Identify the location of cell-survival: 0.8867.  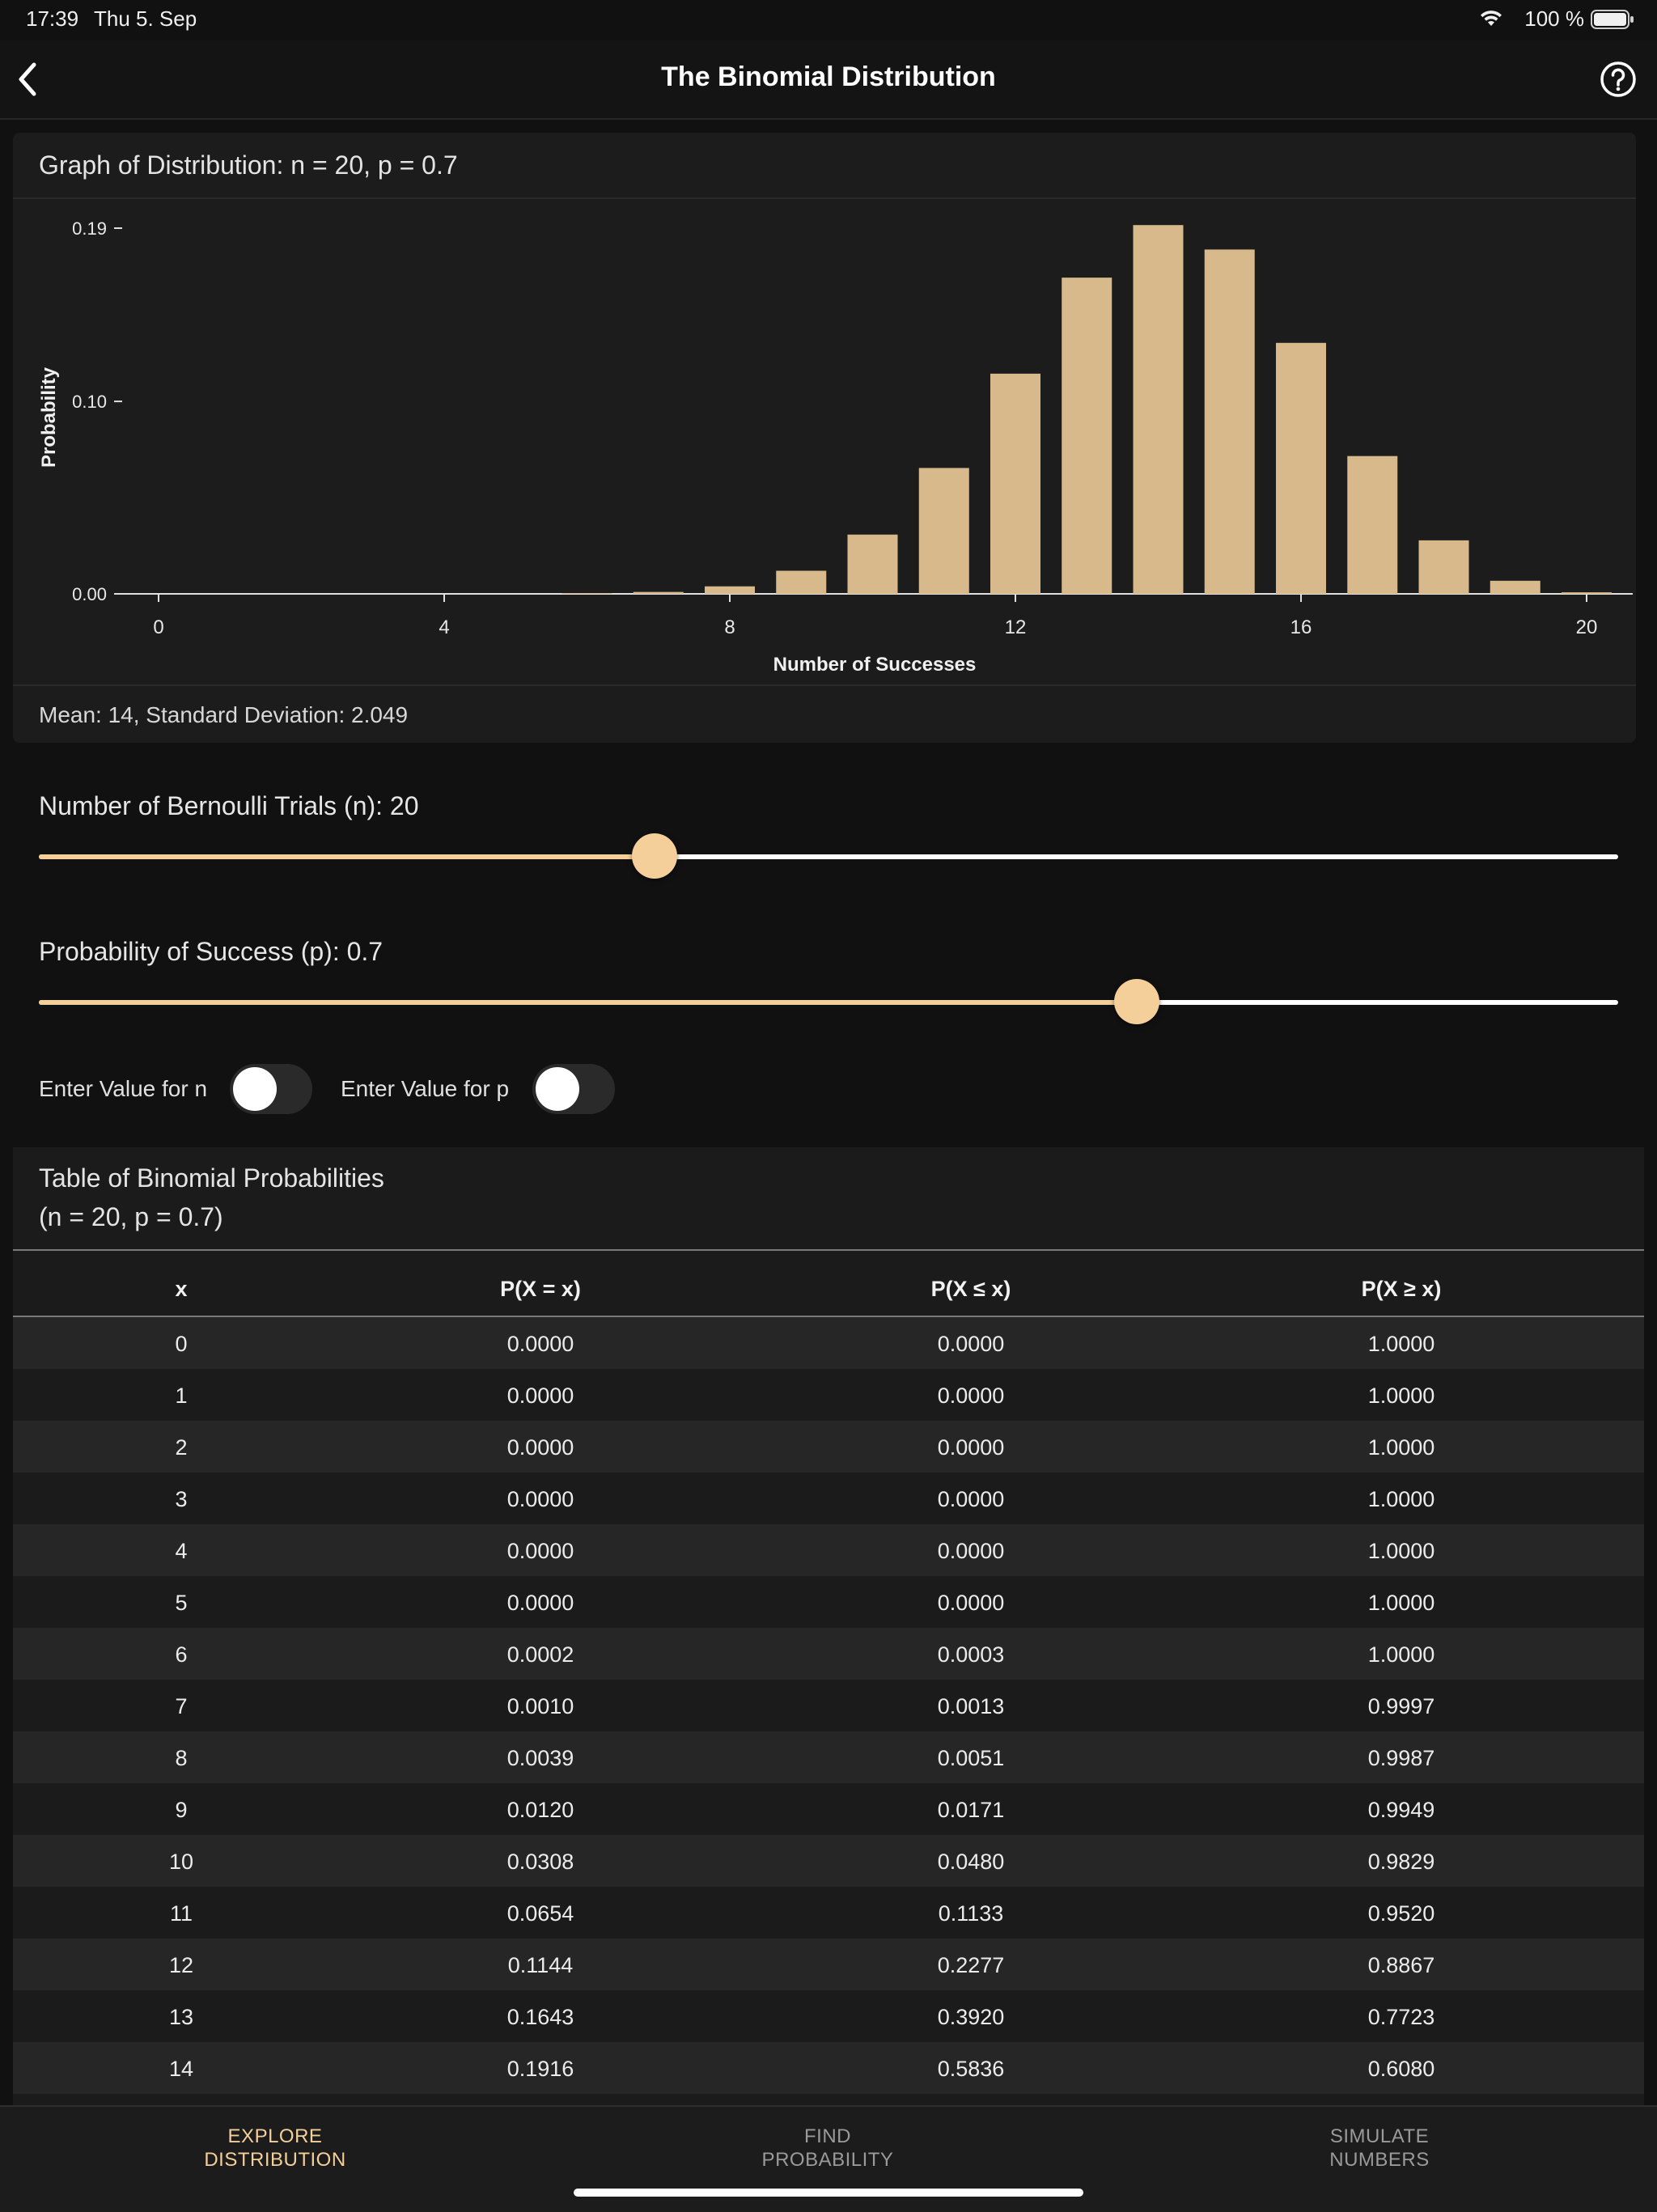
(1401, 1965).